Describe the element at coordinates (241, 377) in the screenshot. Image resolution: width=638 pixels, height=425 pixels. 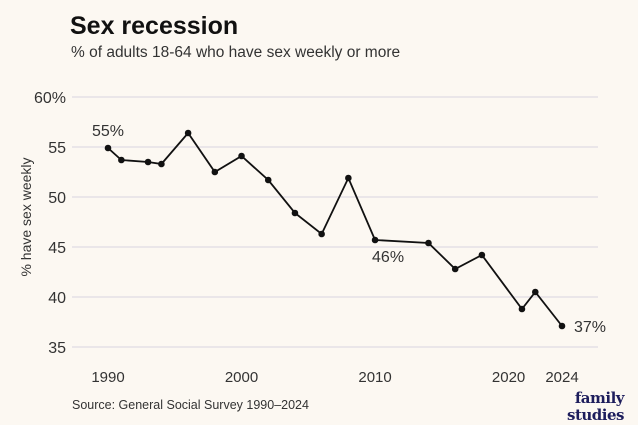
I see `x-tick-label: 2000` at that location.